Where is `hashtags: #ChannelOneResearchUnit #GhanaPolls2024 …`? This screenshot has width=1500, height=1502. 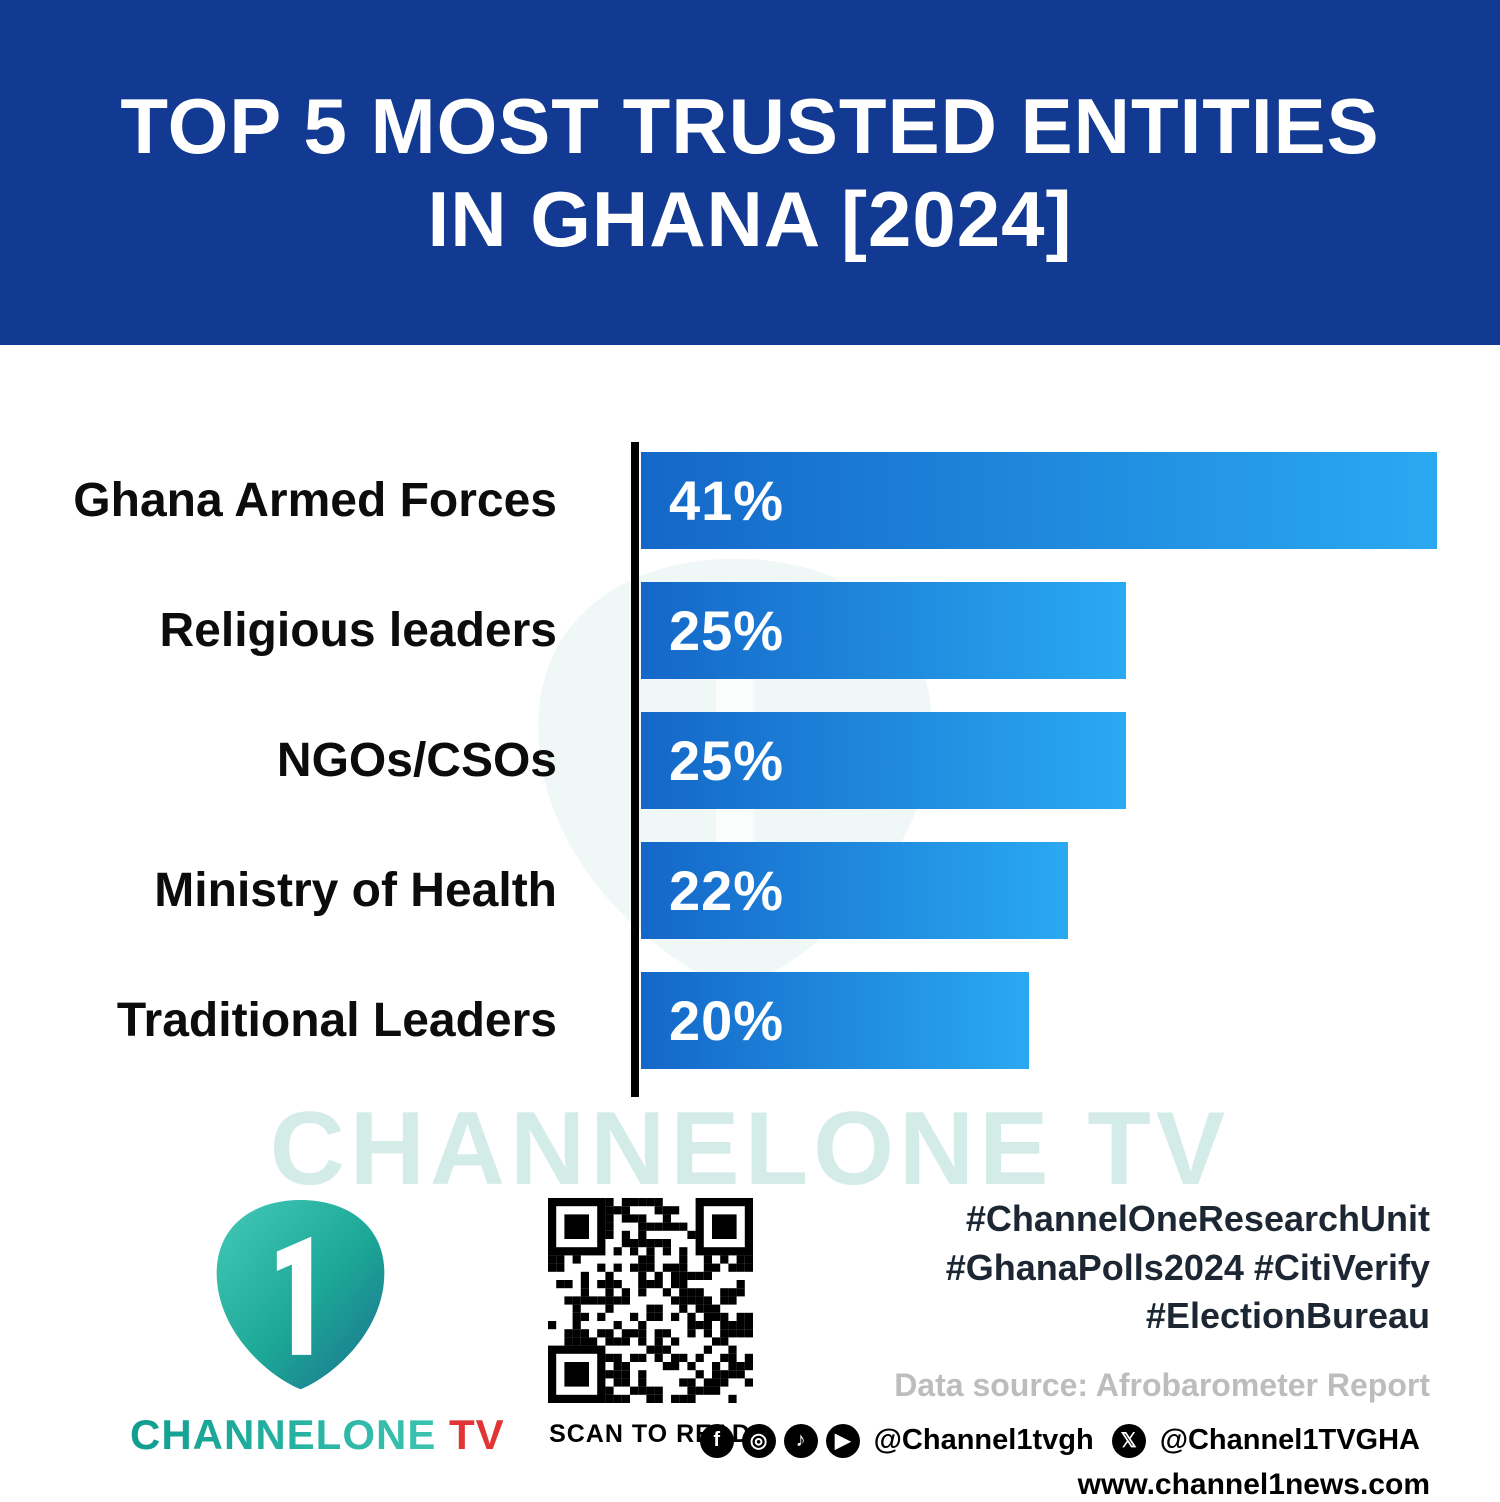 hashtags: #ChannelOneResearchUnit #GhanaPolls2024 … is located at coordinates (1140, 1268).